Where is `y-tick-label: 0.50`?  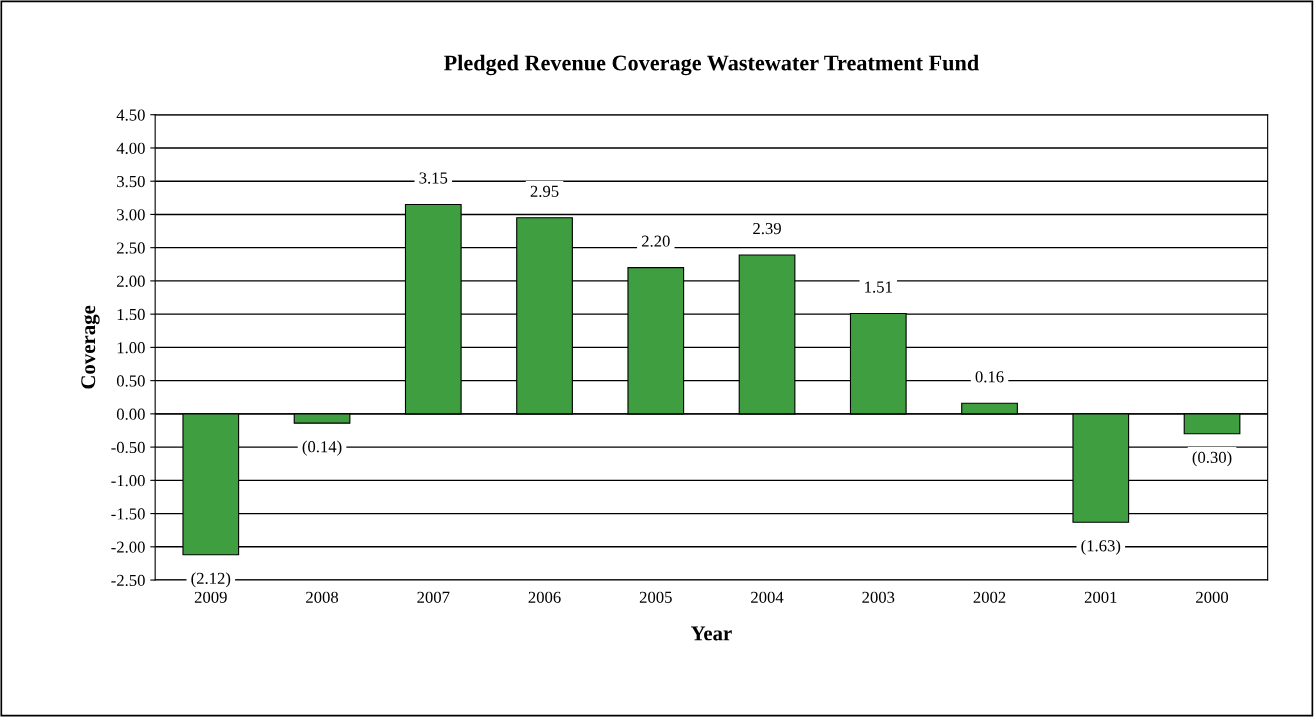 y-tick-label: 0.50 is located at coordinates (130, 381).